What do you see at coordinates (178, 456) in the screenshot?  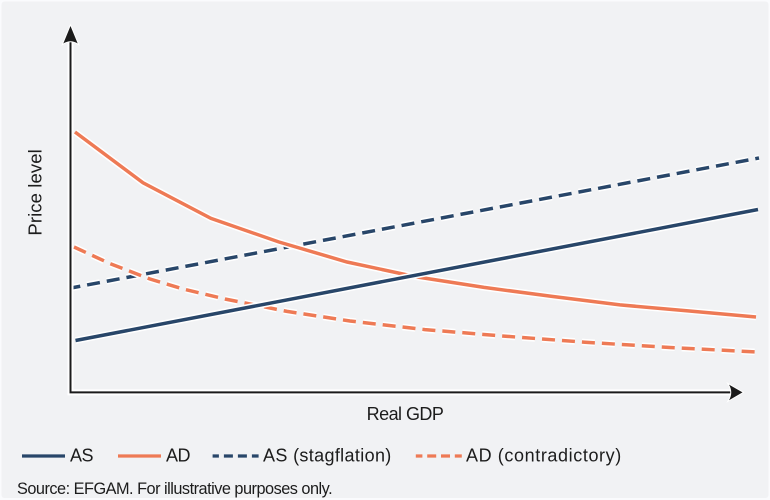 I see `svg-text: AD` at bounding box center [178, 456].